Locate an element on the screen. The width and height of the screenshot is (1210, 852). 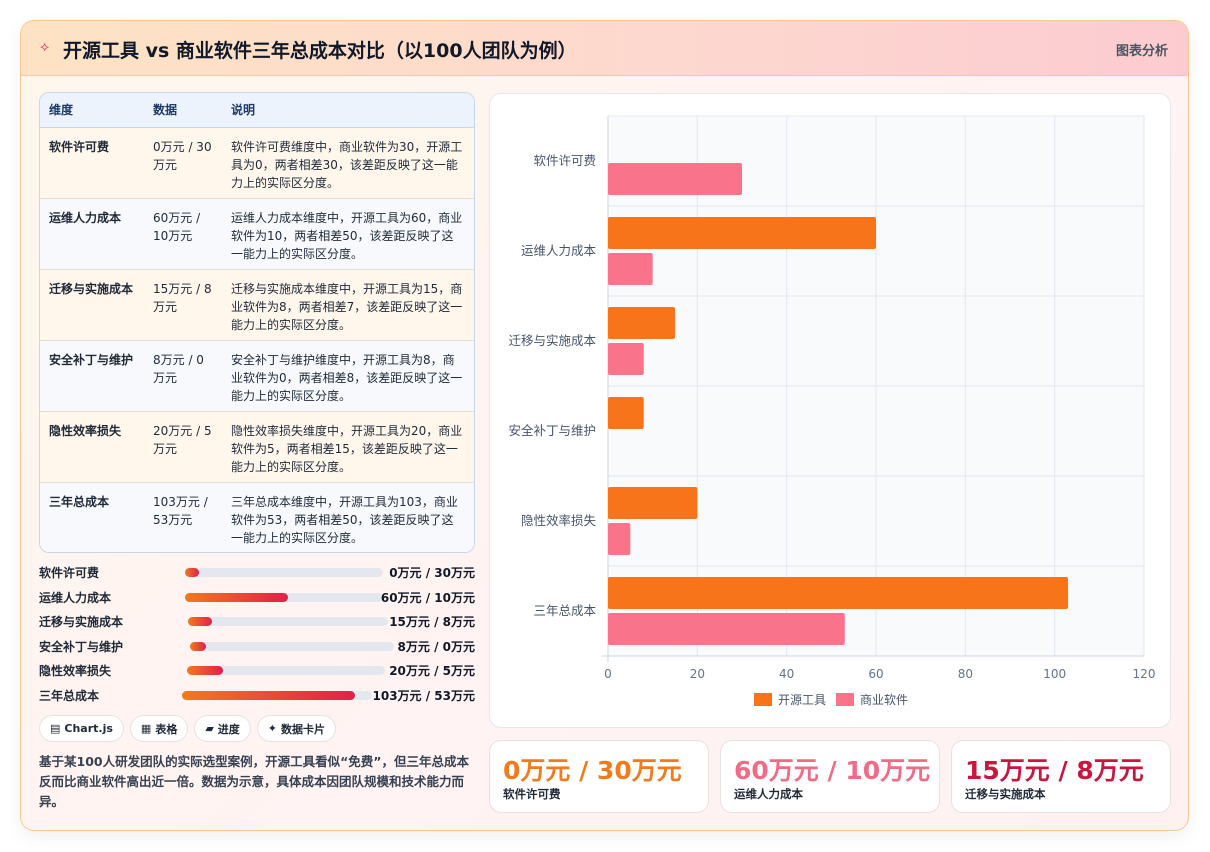
progress-row: 隐性效率损失 20万元 / 5万元 is located at coordinates (257, 671).